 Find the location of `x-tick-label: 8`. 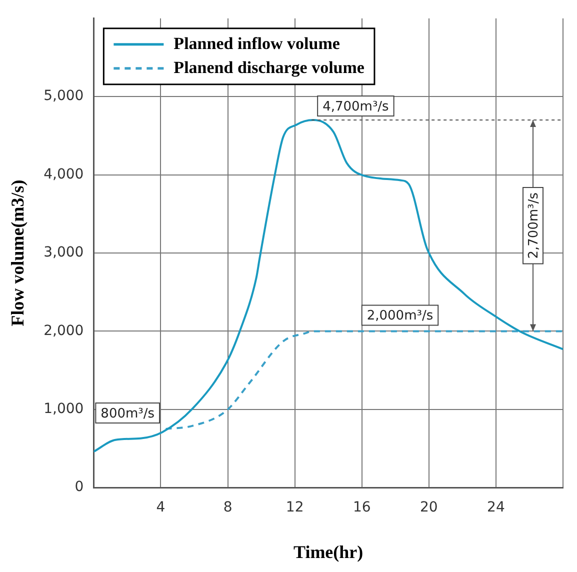

x-tick-label: 8 is located at coordinates (227, 508).